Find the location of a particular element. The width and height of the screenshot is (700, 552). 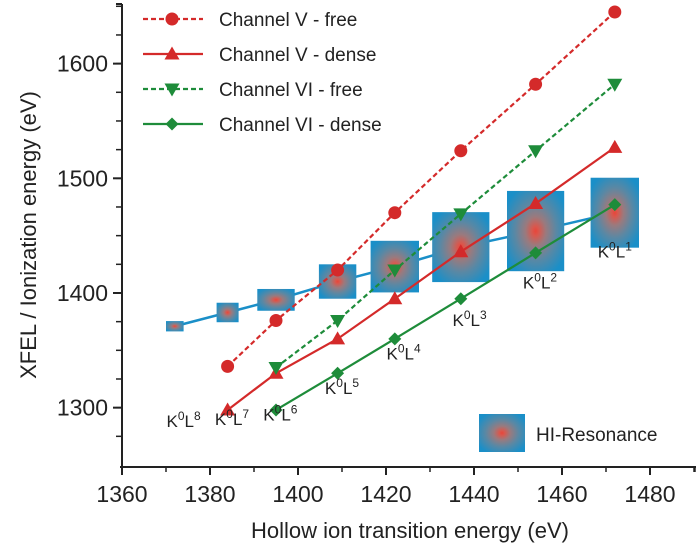

transition-label-sup2: 5 is located at coordinates (355, 383).